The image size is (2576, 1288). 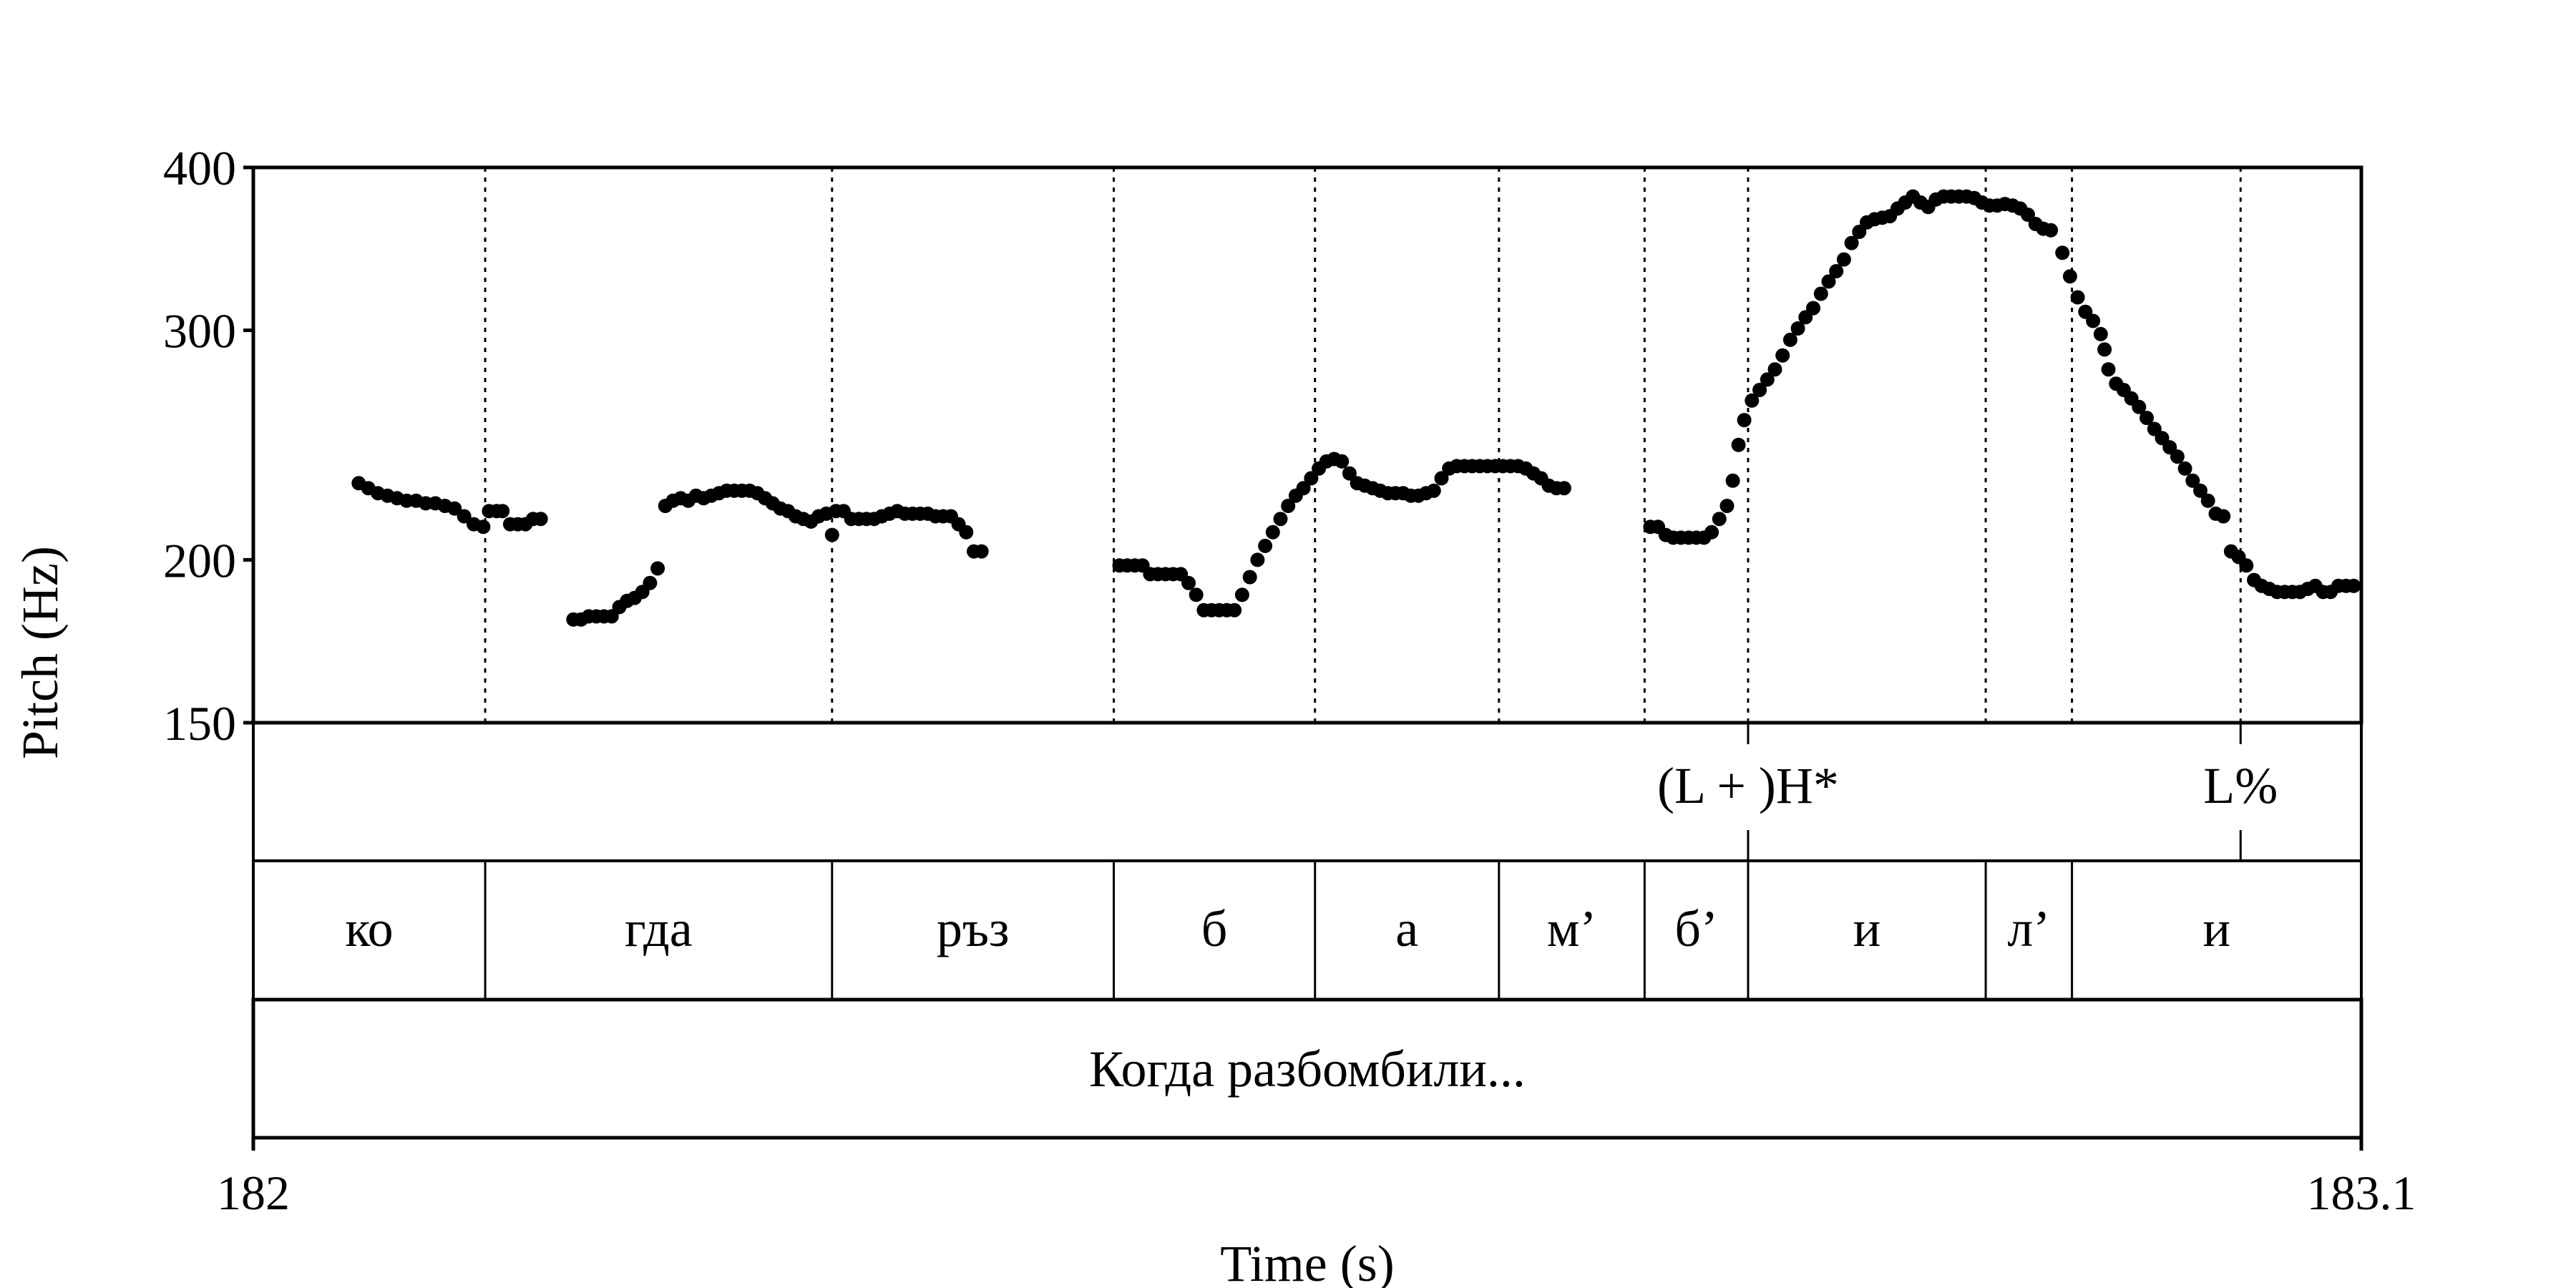 What do you see at coordinates (199, 723) in the screenshot?
I see `y-tick-label: 150` at bounding box center [199, 723].